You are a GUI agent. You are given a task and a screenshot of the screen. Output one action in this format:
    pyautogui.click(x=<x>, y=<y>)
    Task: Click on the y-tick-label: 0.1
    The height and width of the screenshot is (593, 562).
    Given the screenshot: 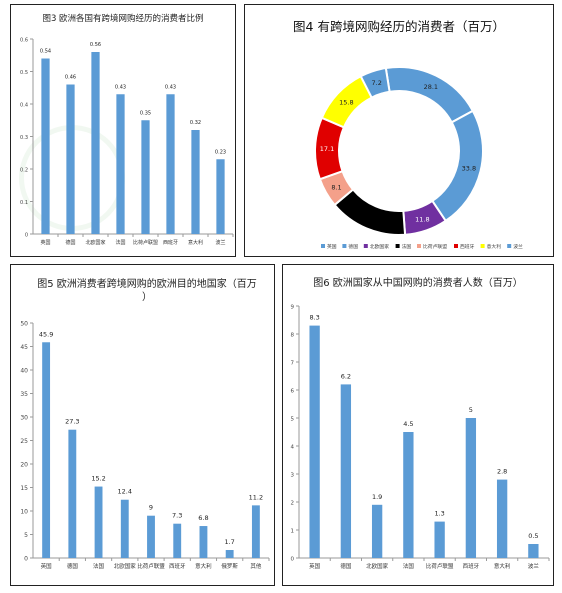 What is the action you would take?
    pyautogui.click(x=24, y=203)
    